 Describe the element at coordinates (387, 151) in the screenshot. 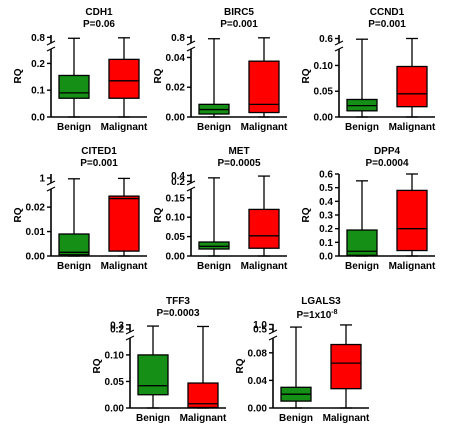

I see `chart-title: DPP4` at that location.